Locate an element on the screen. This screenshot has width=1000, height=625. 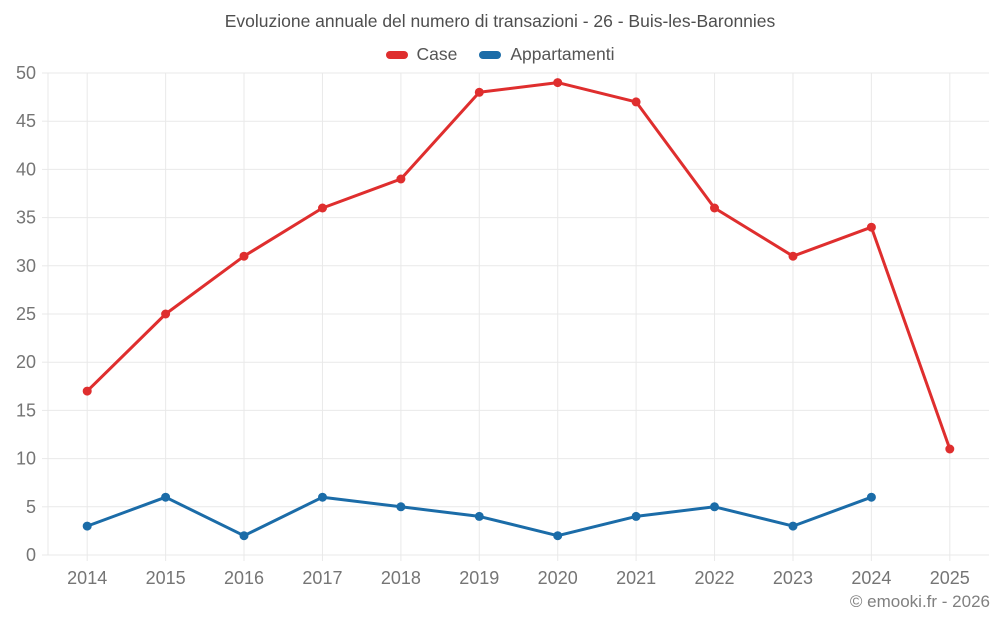
point-case-2025 is located at coordinates (950, 449).